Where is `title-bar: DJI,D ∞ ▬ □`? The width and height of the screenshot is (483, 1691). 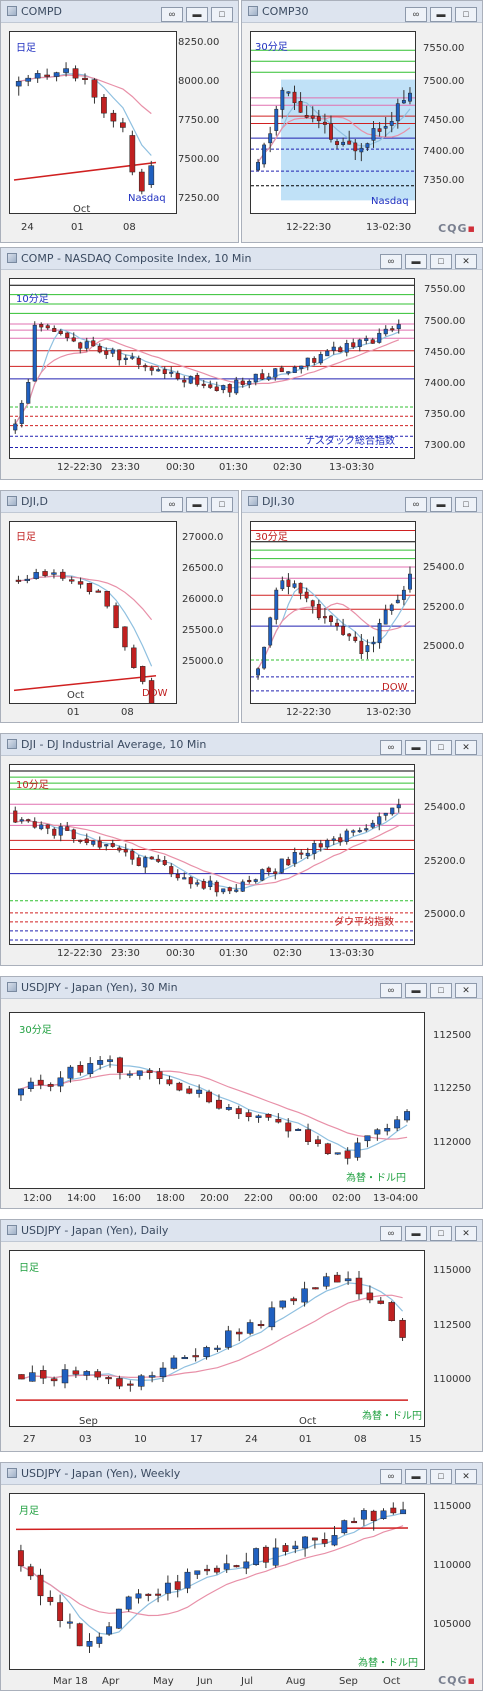 title-bar: DJI,D ∞ ▬ □ is located at coordinates (119, 502).